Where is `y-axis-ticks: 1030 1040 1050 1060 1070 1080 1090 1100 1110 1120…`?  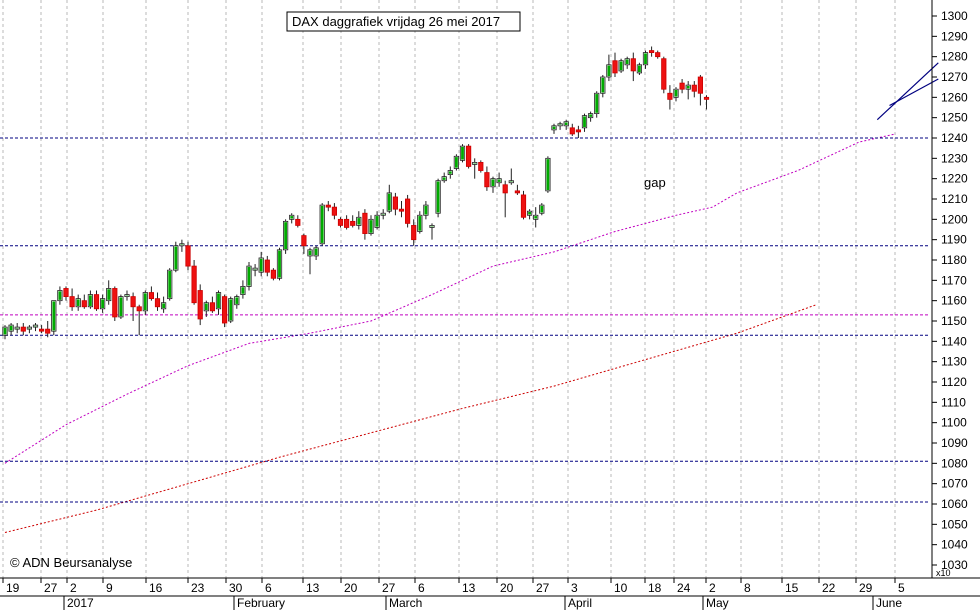
y-axis-ticks: 1030 1040 1050 1060 1070 1080 1090 1100 1110 1120… is located at coordinates (950, 290).